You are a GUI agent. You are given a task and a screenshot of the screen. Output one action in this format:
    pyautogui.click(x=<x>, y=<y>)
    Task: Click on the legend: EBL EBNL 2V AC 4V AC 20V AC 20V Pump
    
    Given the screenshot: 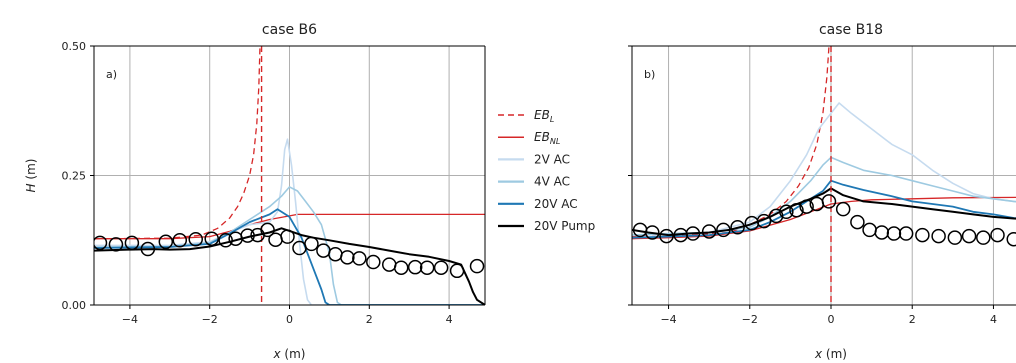 What is the action you would take?
    pyautogui.click(x=546, y=170)
    